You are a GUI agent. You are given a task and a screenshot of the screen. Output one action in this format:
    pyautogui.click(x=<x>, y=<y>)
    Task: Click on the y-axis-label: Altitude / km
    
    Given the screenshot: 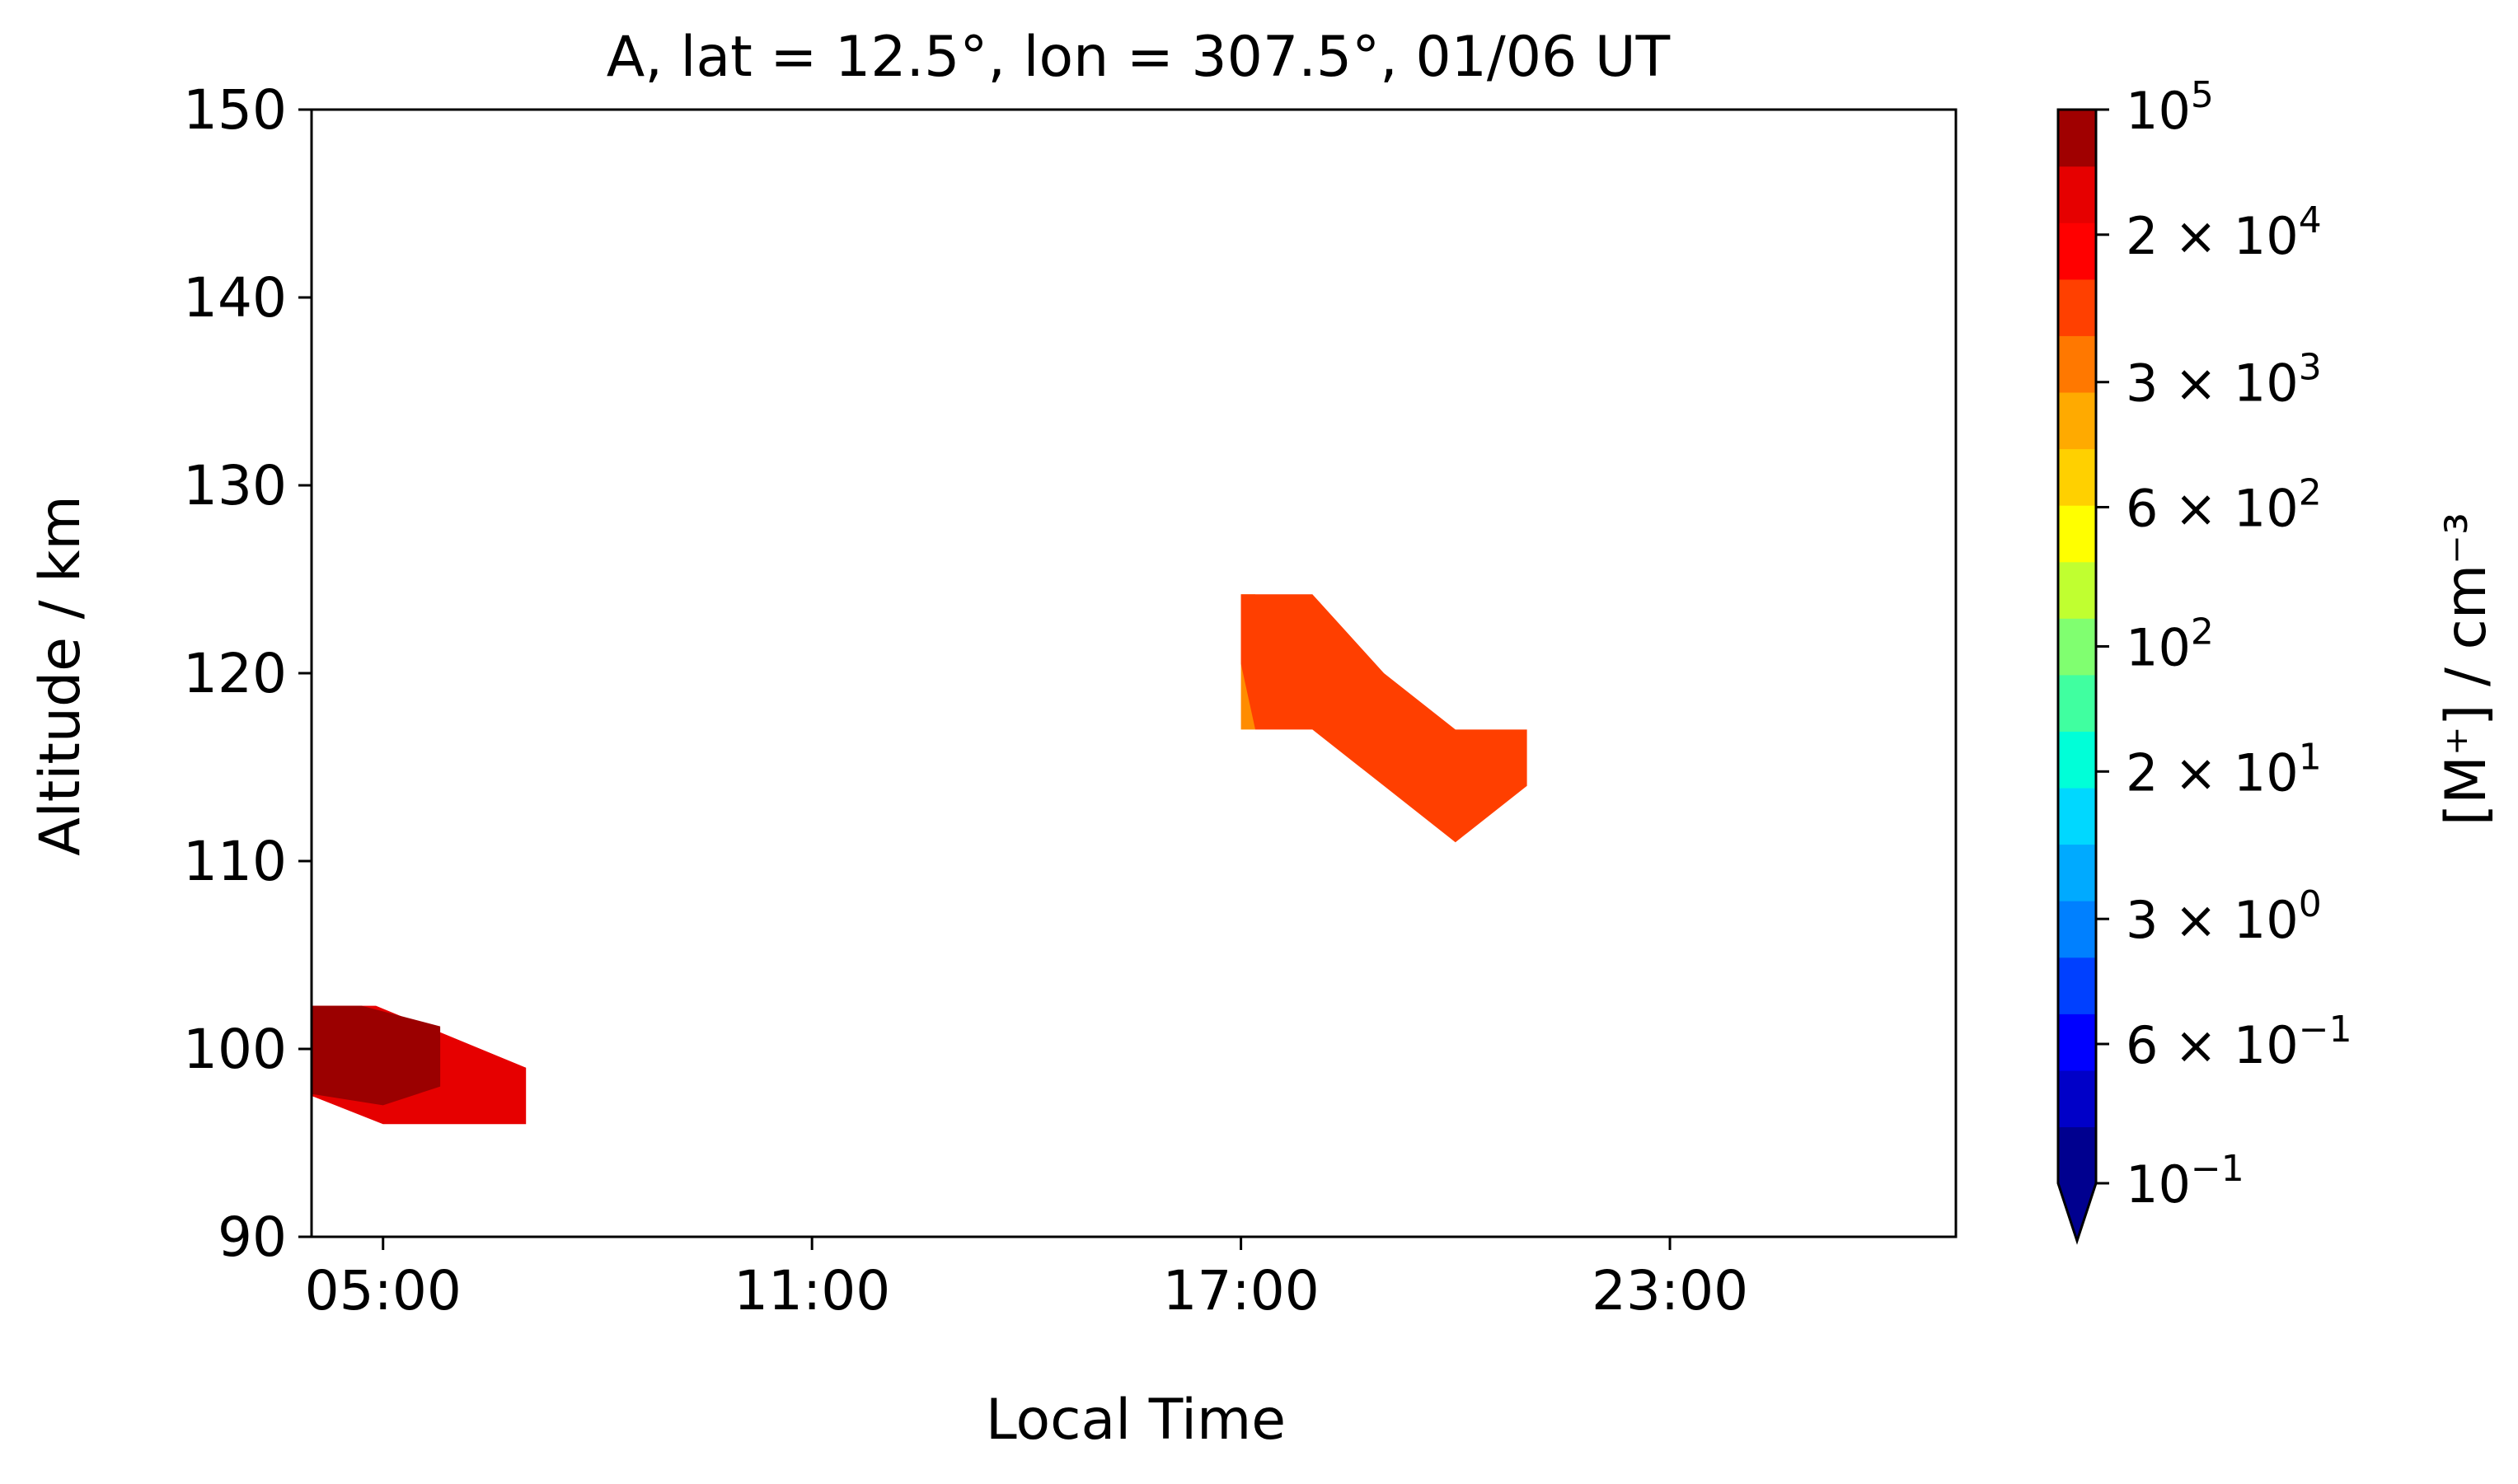 What is the action you would take?
    pyautogui.click(x=60, y=675)
    